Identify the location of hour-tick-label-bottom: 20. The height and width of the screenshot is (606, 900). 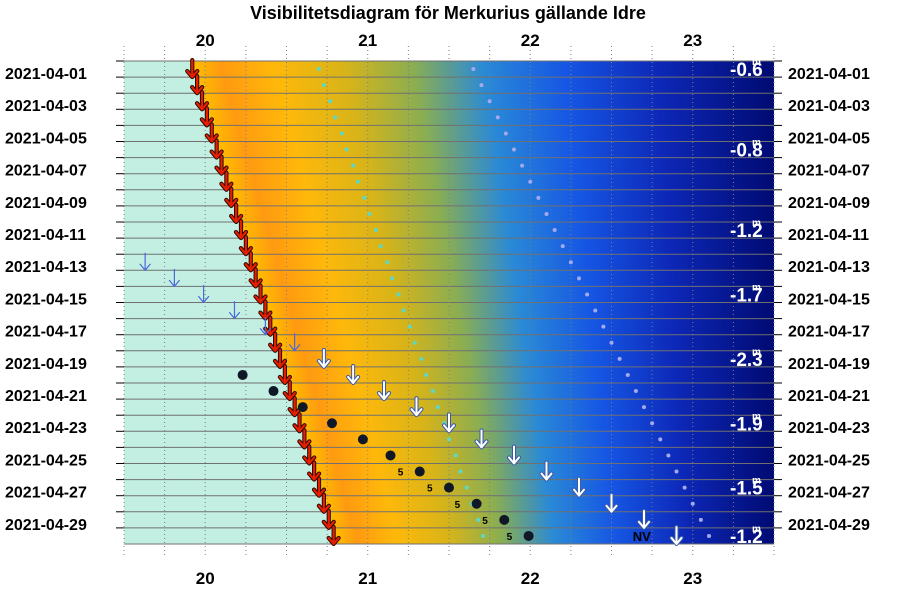
(205, 578).